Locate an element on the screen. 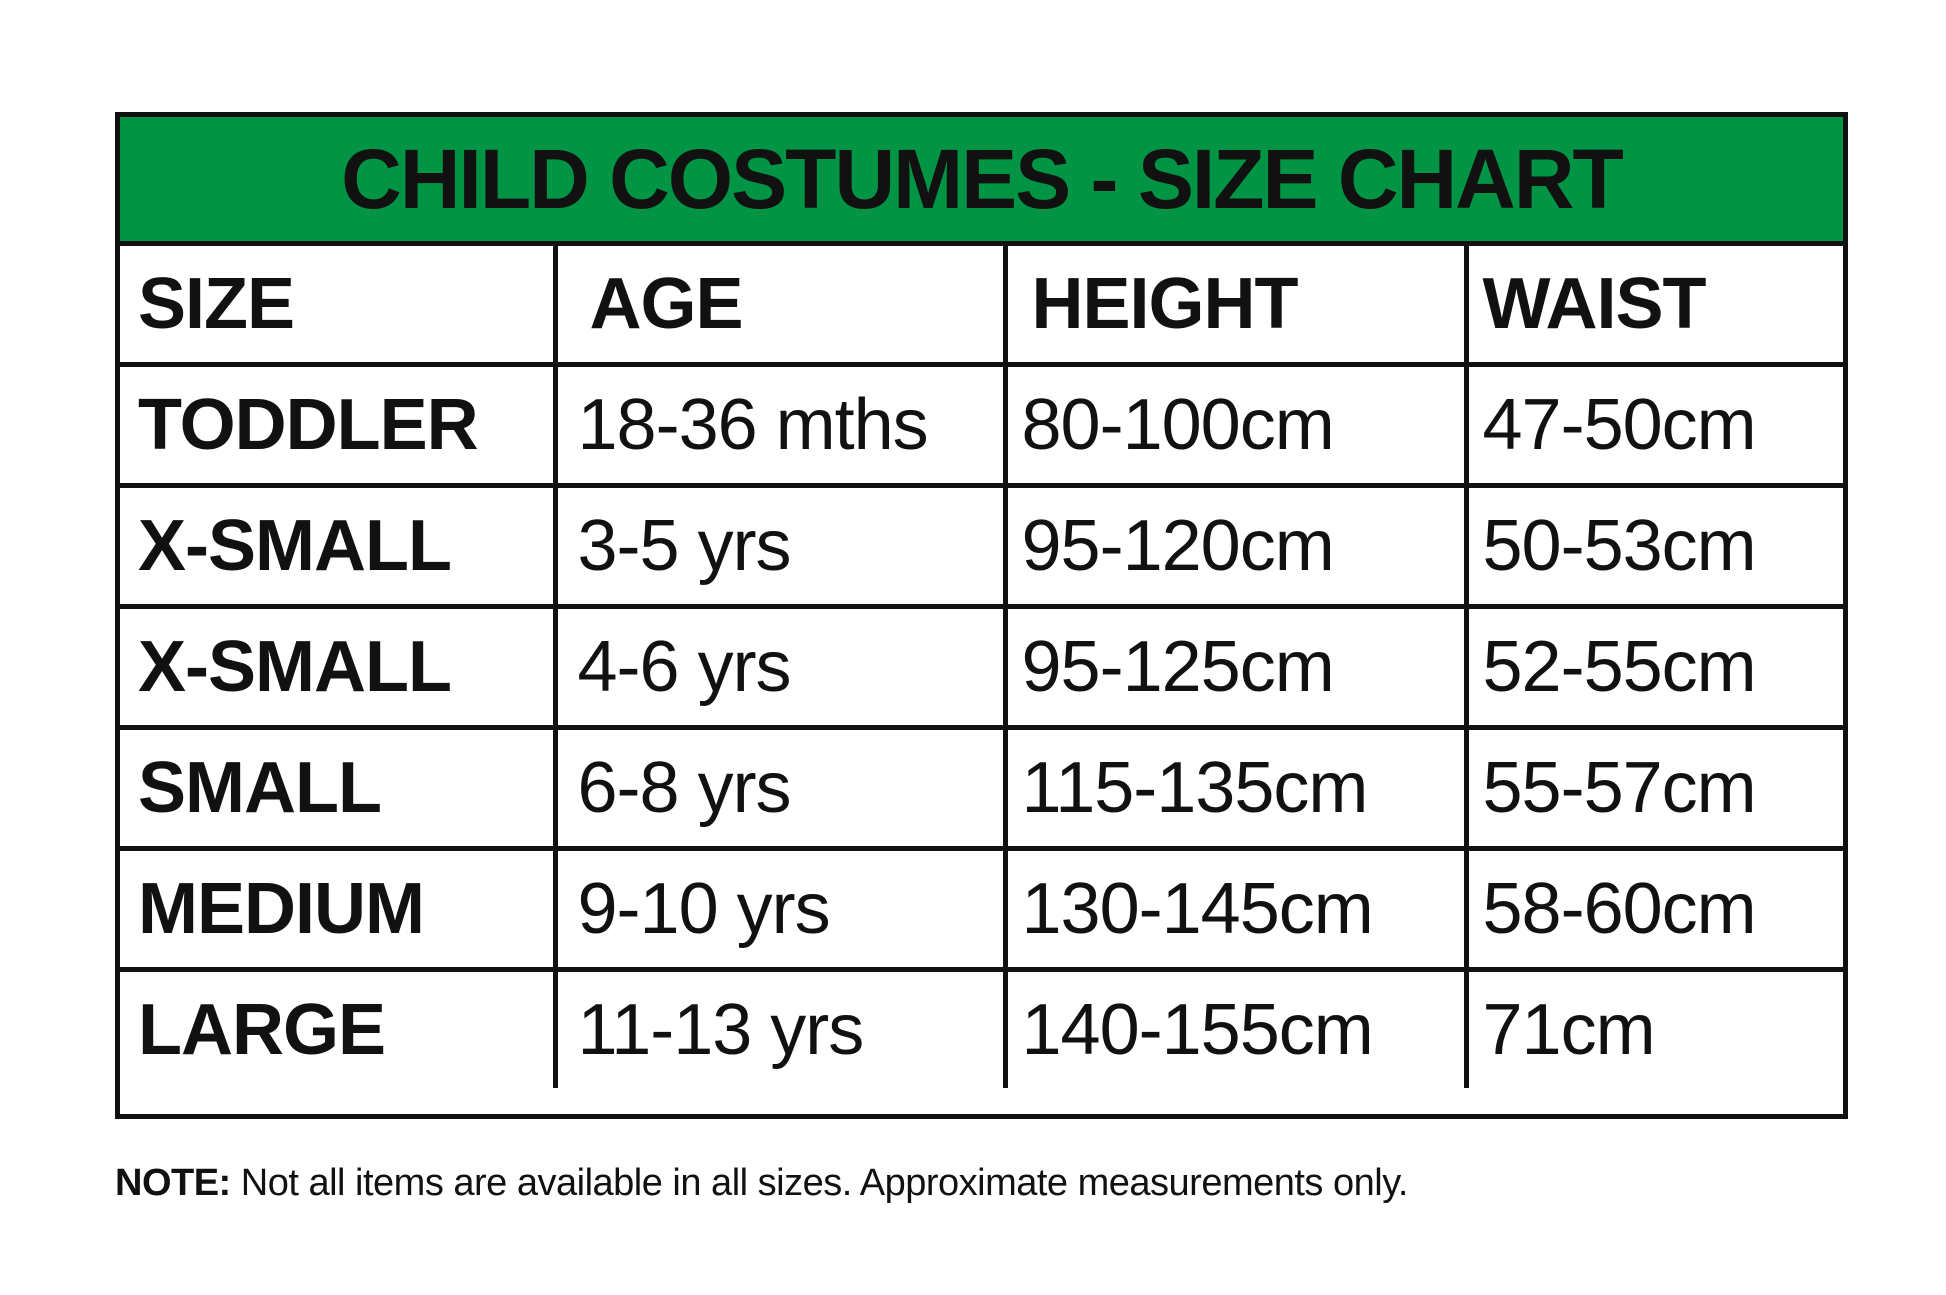 This screenshot has width=1946, height=1295. cell-height: 80-100cm is located at coordinates (1235, 425).